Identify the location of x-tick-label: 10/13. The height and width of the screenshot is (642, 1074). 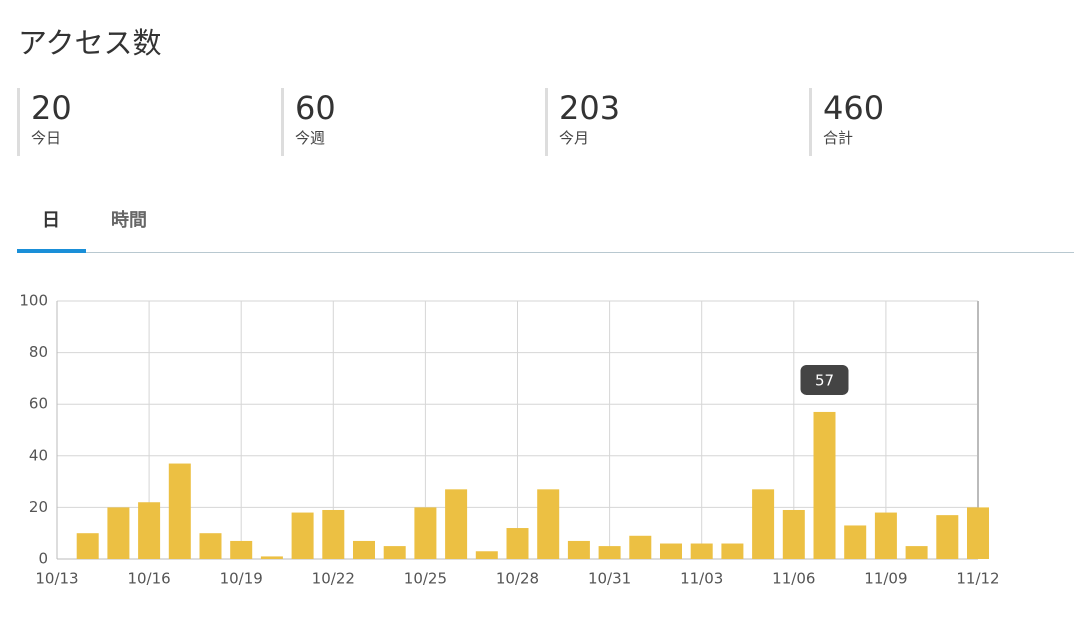
(56, 579).